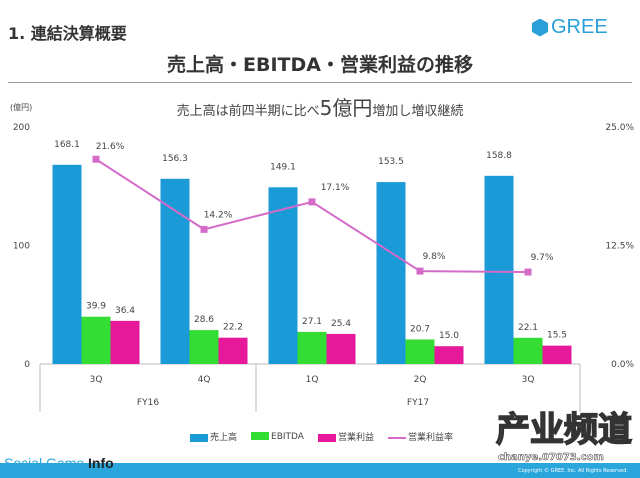  I want to click on x-tick-label: 4Q, so click(204, 380).